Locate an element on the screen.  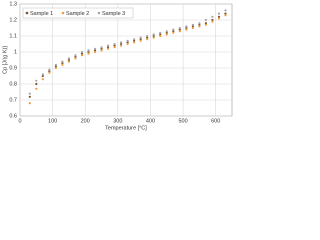
x-tick-label: 400 is located at coordinates (150, 121).